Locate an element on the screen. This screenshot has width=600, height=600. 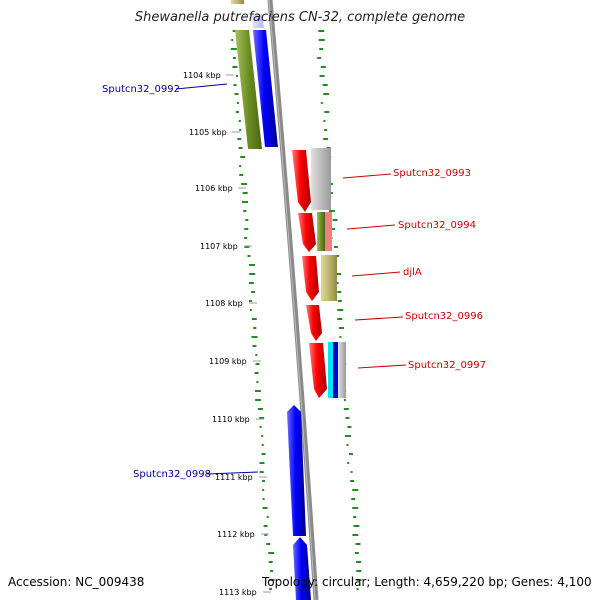
gc-skew-left-track is located at coordinates (252, 310).